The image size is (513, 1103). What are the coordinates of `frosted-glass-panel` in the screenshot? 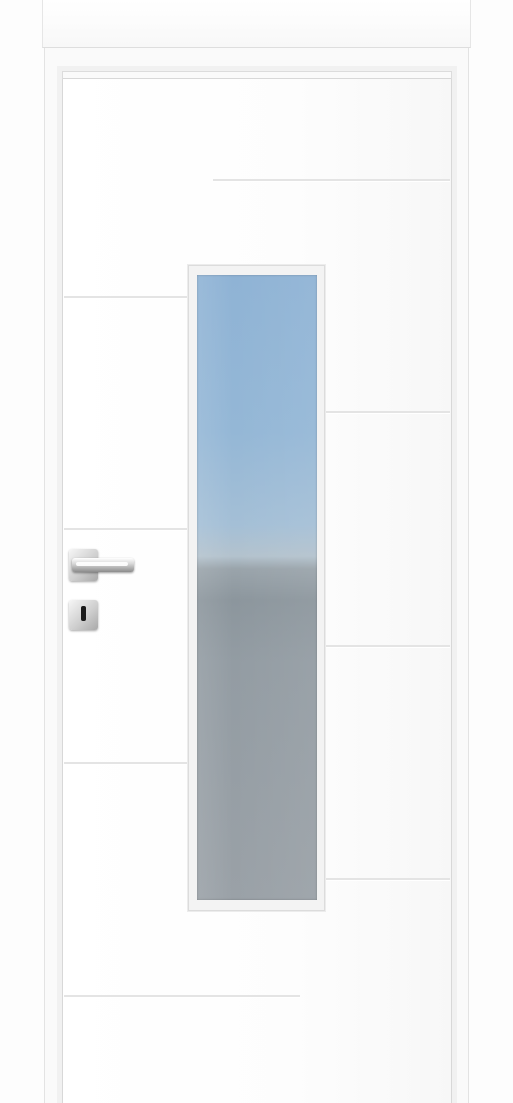 It's located at (257, 587).